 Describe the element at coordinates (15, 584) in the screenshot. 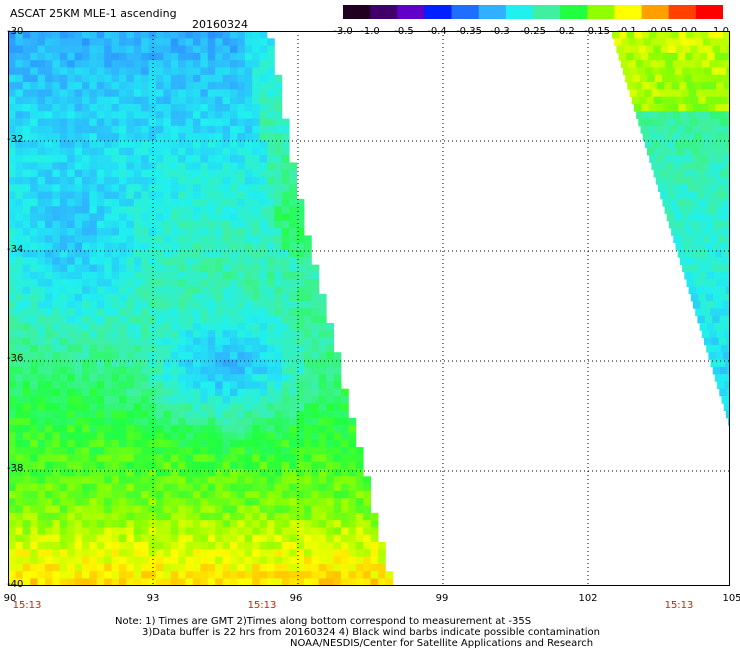

I see `latitude-label: -40` at that location.